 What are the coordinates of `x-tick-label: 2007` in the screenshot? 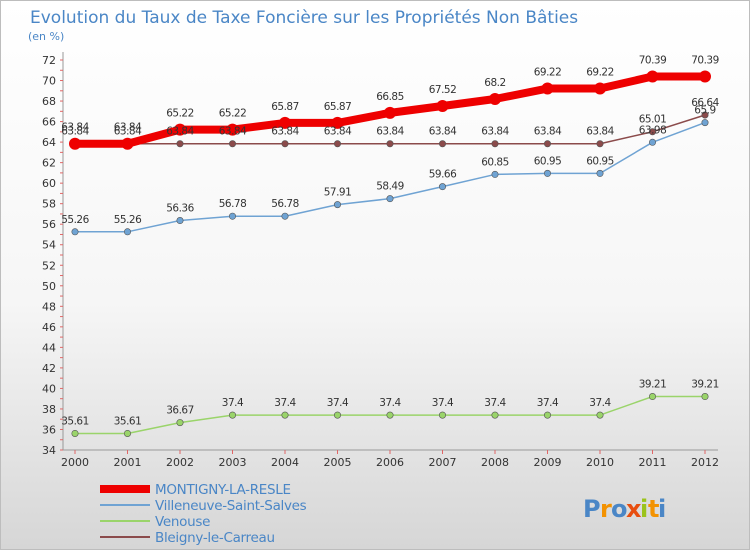 It's located at (443, 462).